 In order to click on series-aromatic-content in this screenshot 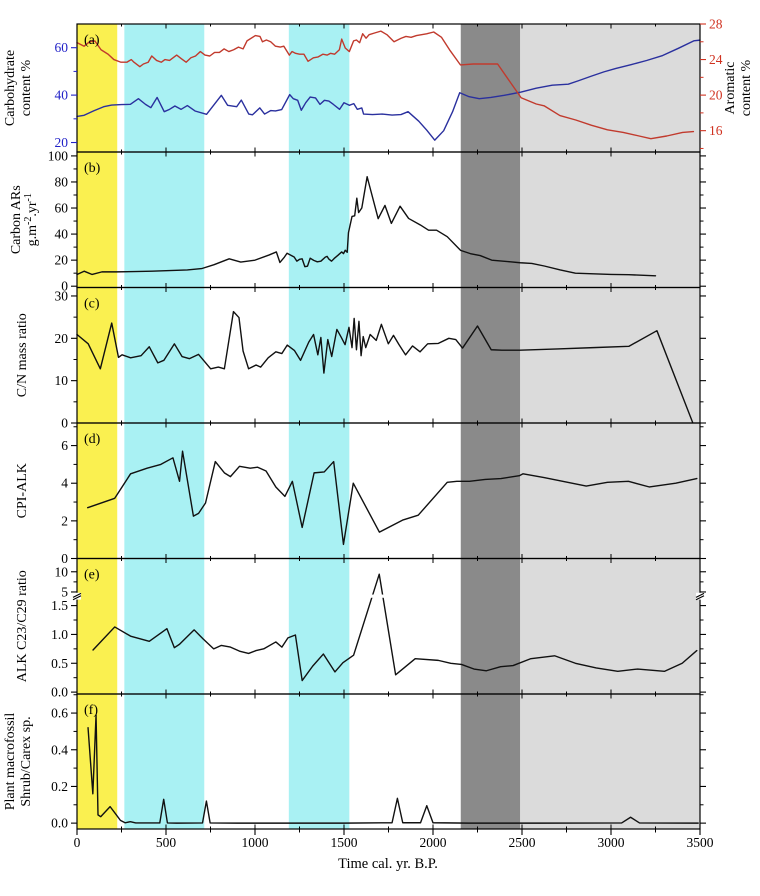, I will do `click(385, 85)`.